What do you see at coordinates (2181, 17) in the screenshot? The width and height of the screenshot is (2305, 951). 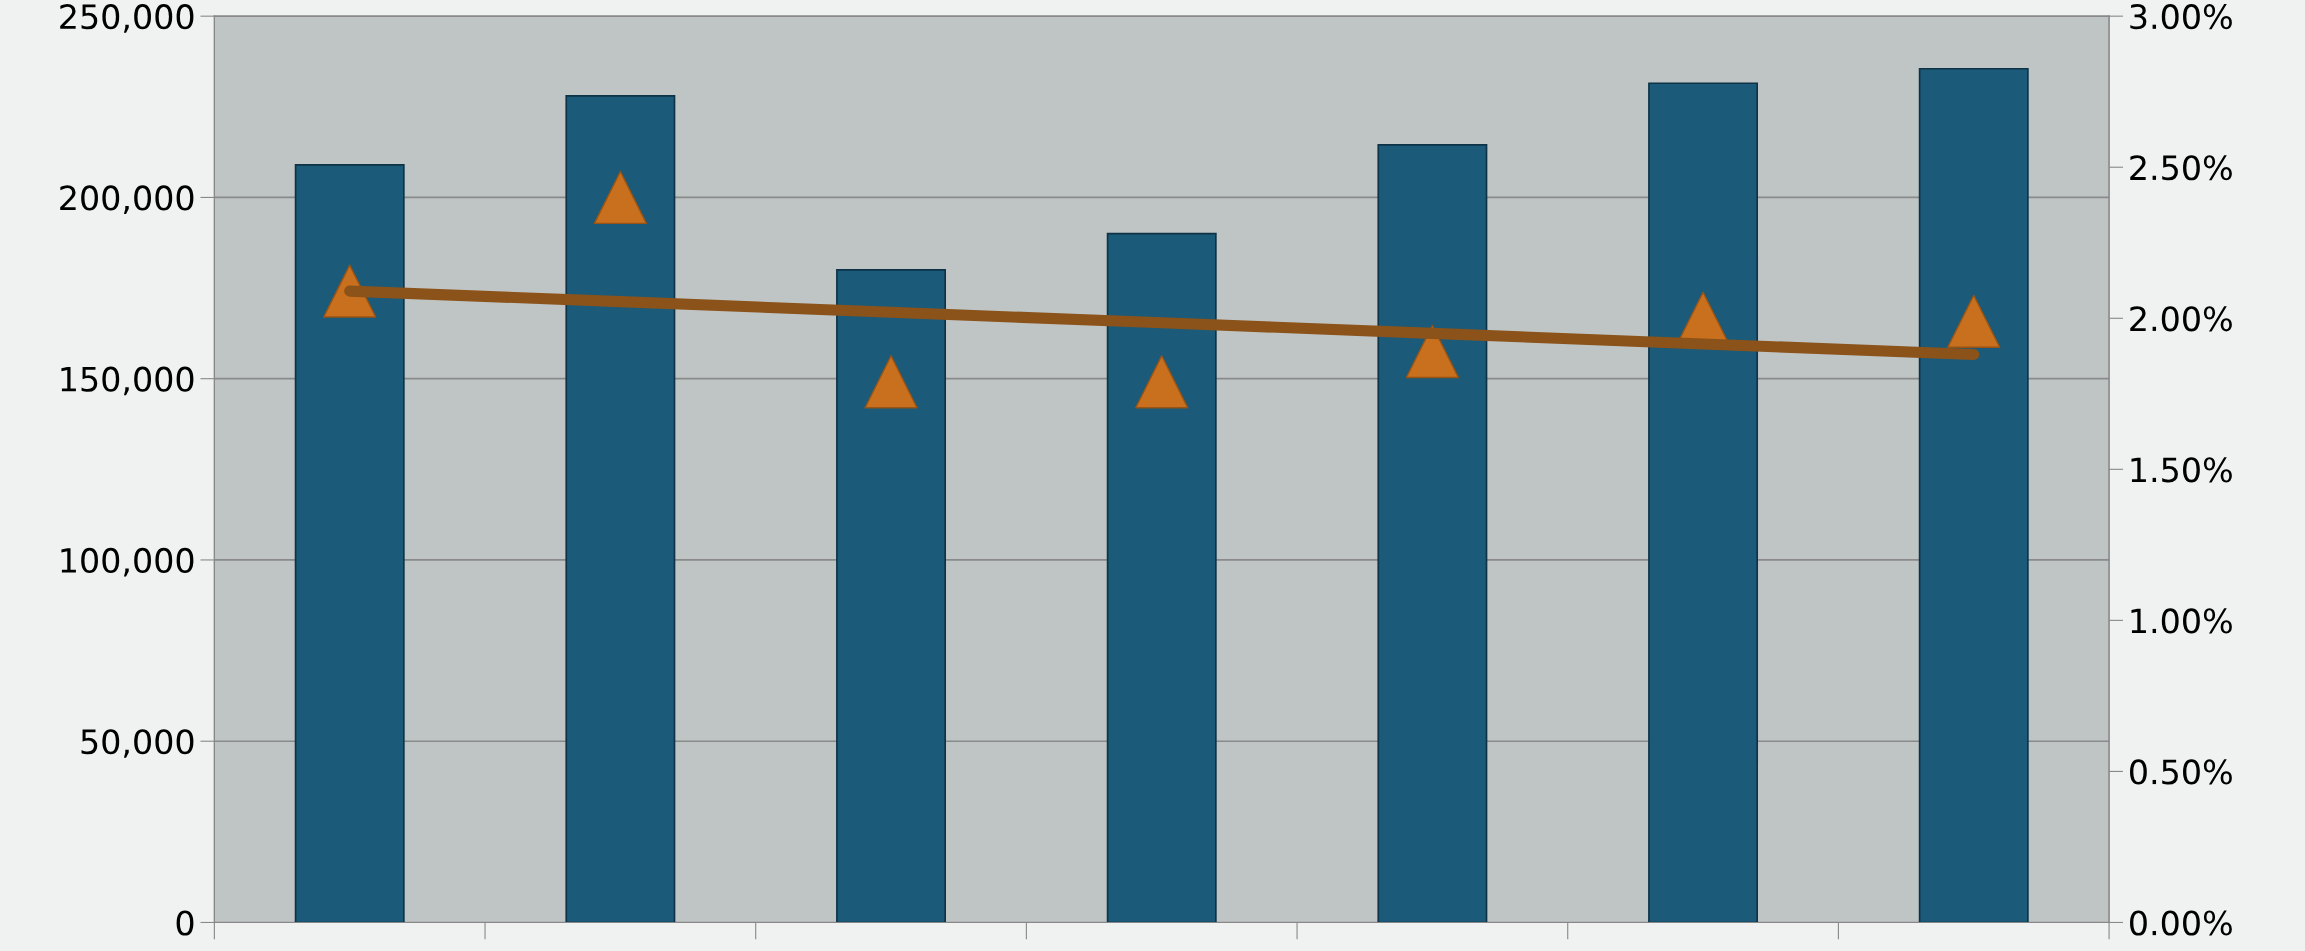 I see `y2-tick-label: 3.00%` at bounding box center [2181, 17].